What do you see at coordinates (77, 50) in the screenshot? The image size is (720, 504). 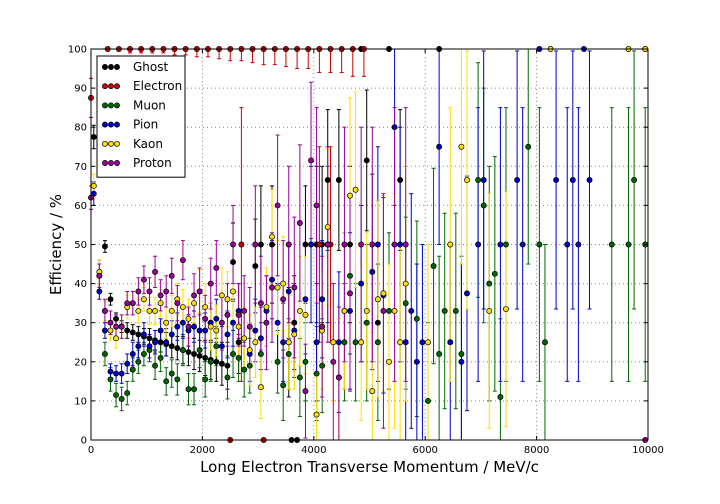 I see `y-tick-label: 100` at bounding box center [77, 50].